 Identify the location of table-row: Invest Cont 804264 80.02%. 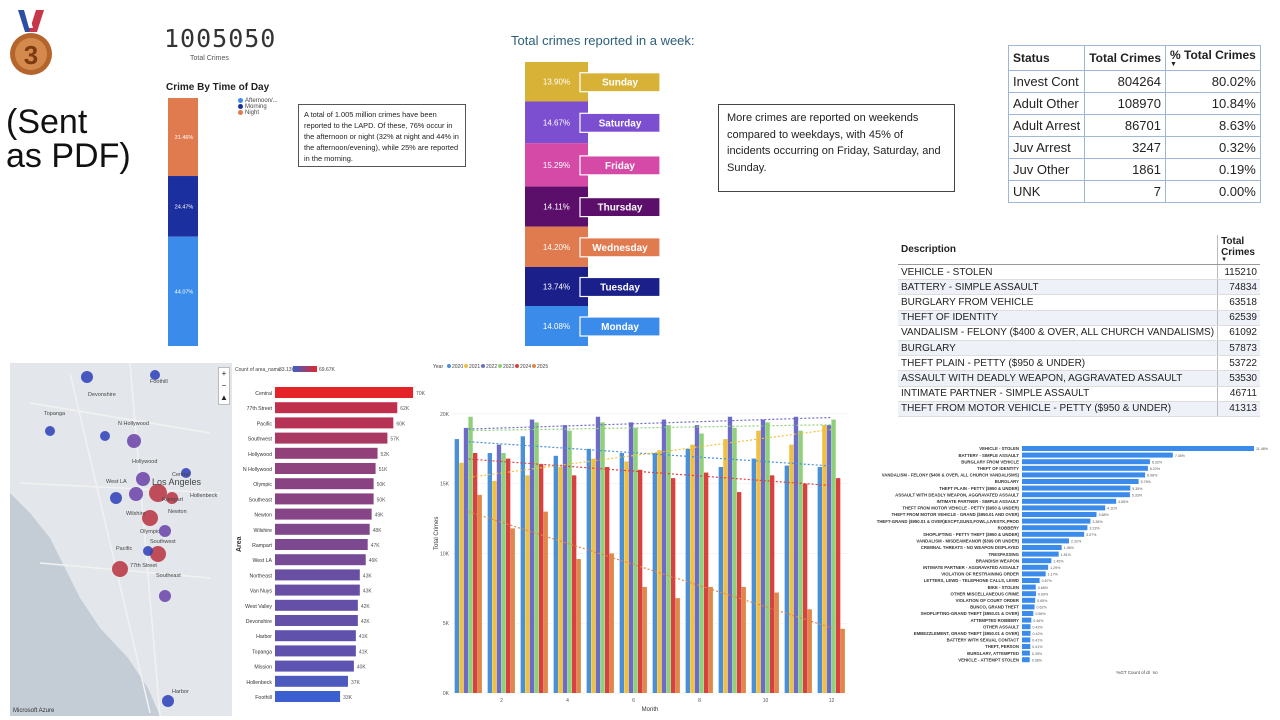
(1134, 81).